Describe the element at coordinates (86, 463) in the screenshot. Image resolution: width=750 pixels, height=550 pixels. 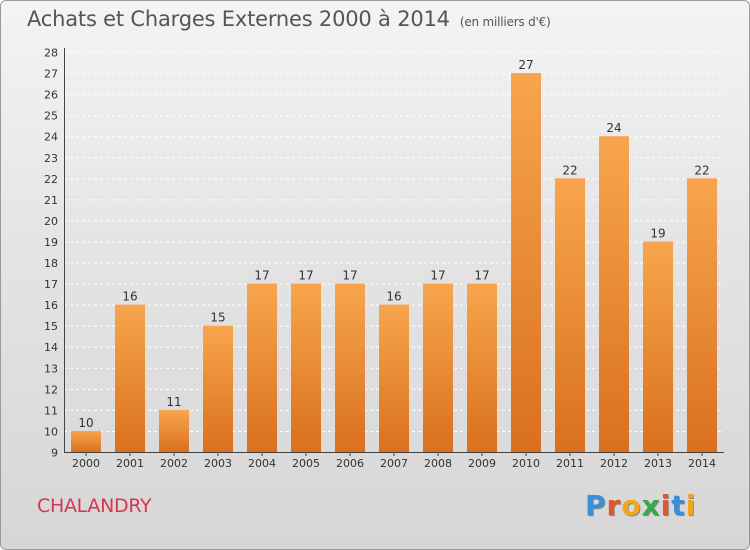
I see `x-tick-label-2000: 2000` at that location.